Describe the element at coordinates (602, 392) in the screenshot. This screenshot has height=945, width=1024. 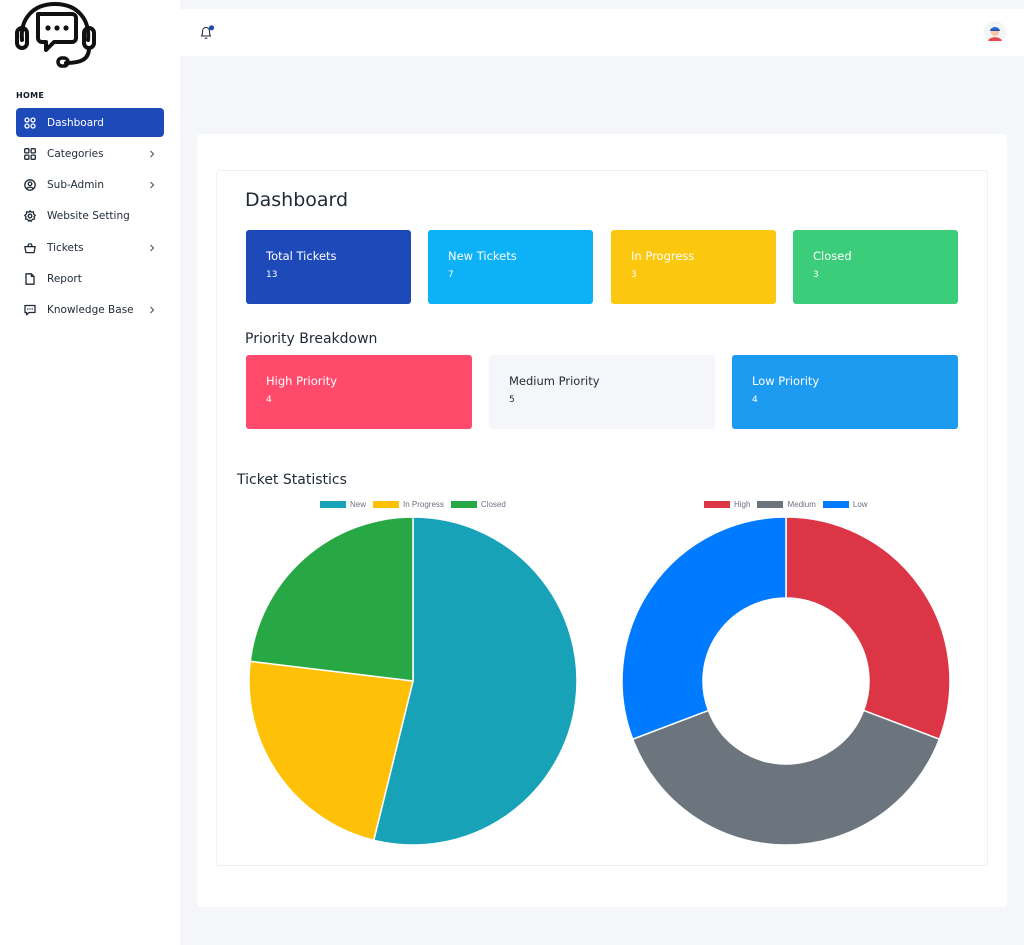
I see `medium-priority-card: Medium Priority 5` at that location.